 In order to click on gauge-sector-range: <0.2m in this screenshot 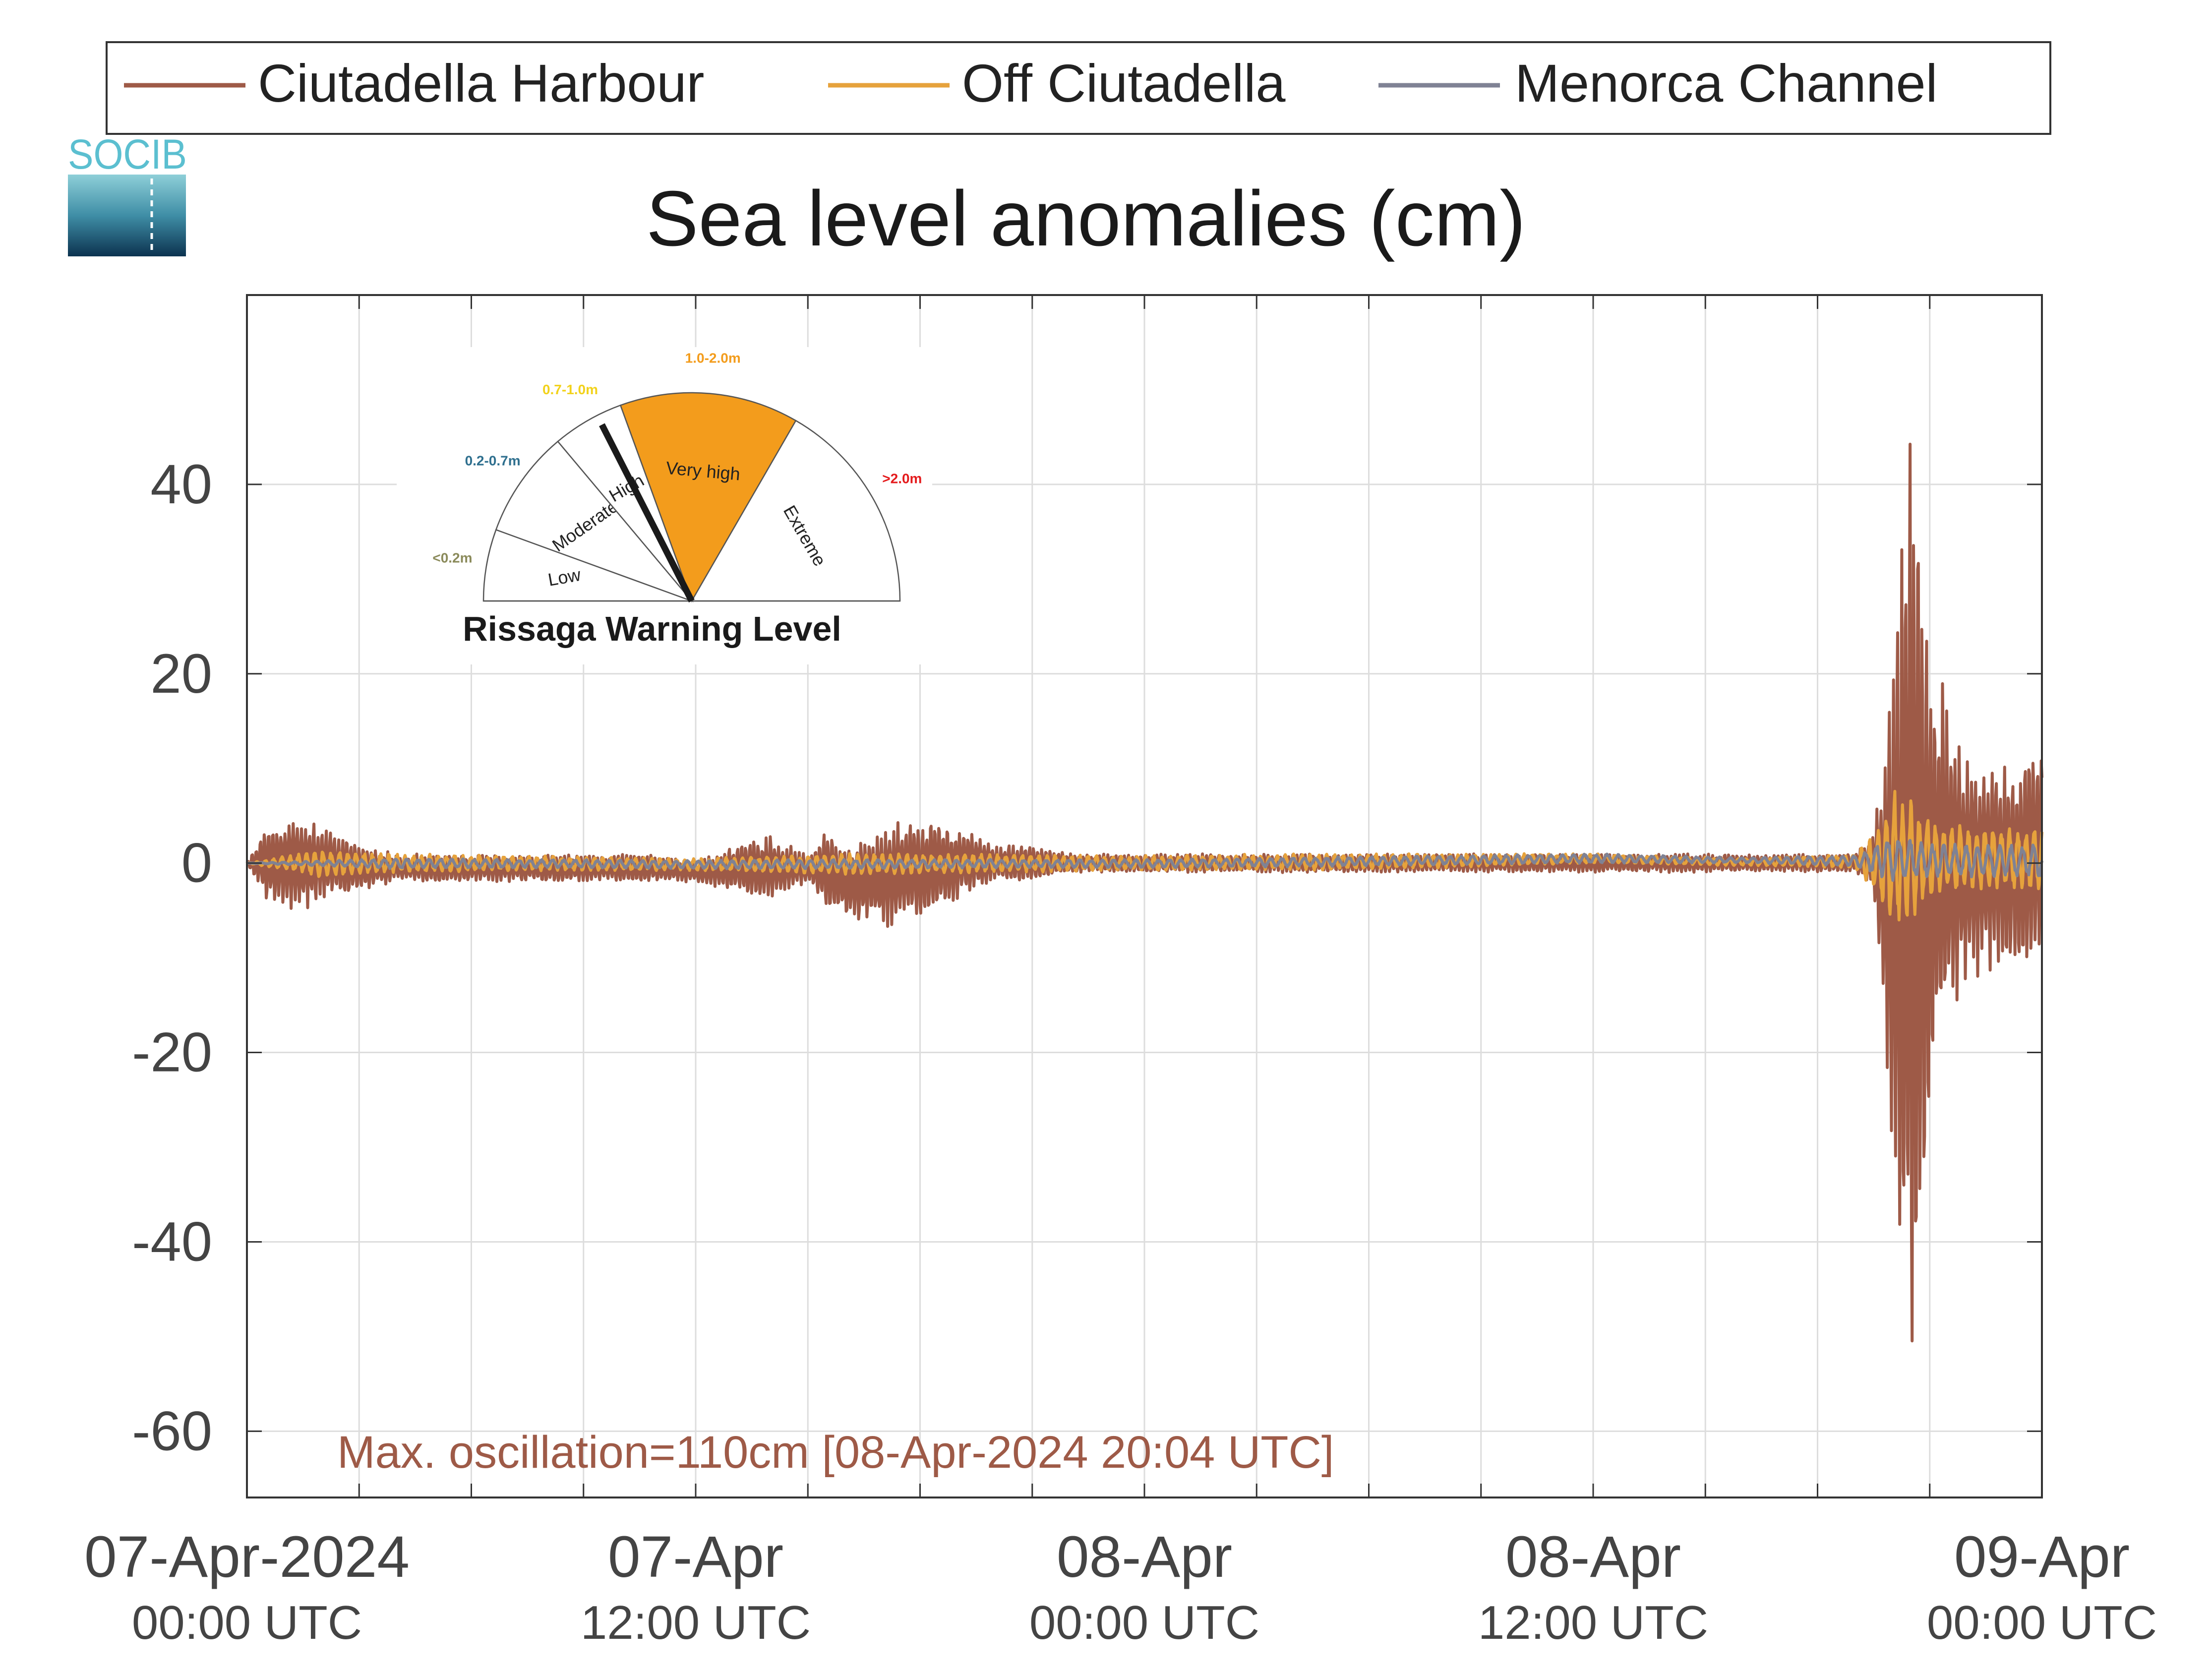, I will do `click(452, 557)`.